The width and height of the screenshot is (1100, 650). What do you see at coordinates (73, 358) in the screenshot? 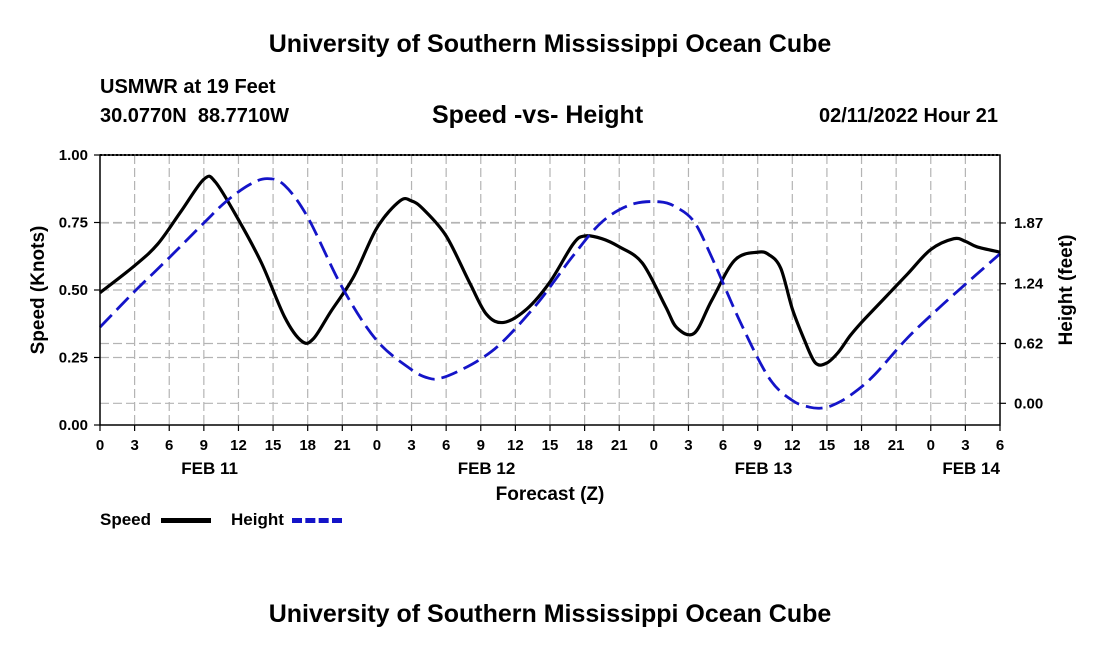
I see `y-tick-label: 0.25` at bounding box center [73, 358].